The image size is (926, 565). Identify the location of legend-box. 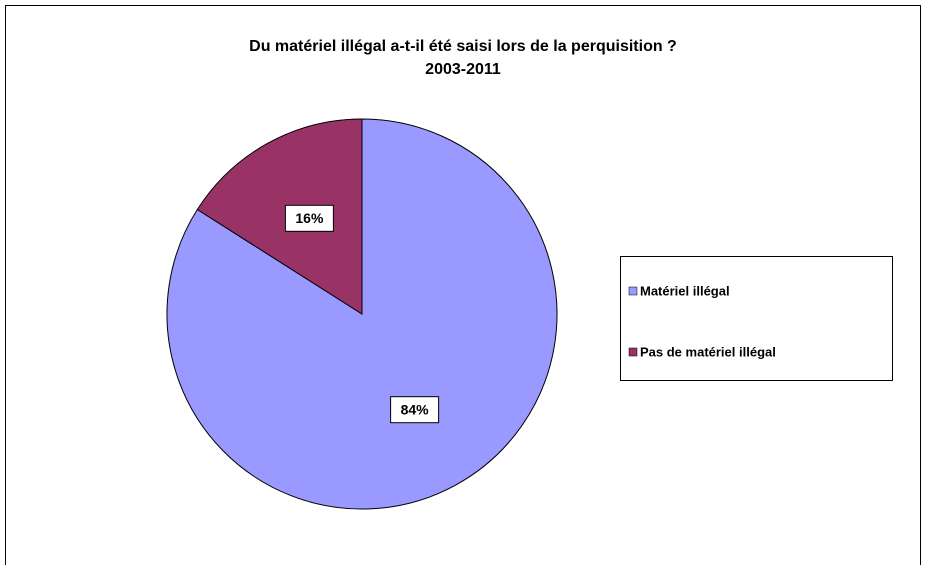
(756, 318).